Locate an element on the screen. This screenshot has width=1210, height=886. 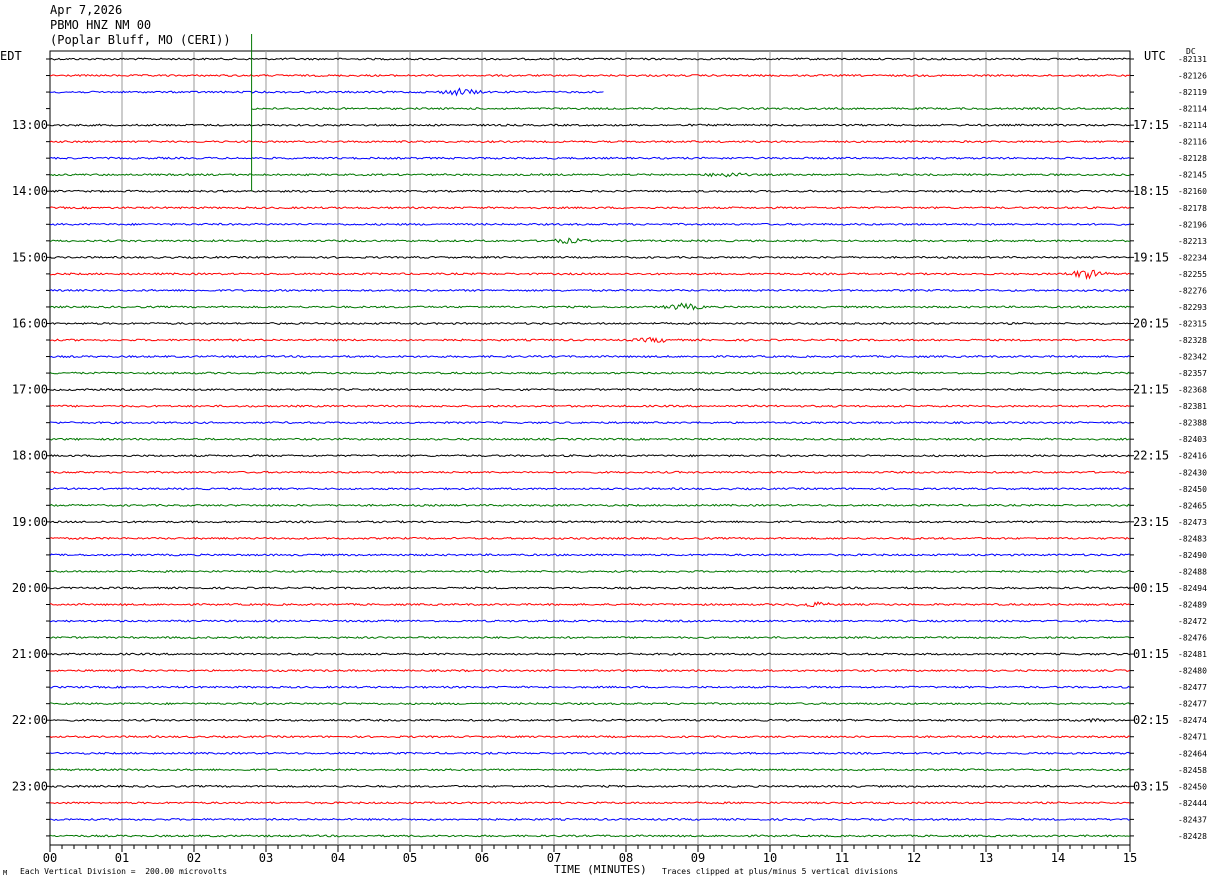
dc-offset-label: -82494 is located at coordinates (1192, 588).